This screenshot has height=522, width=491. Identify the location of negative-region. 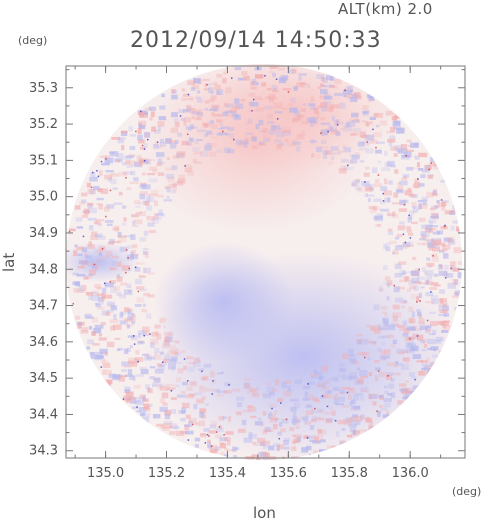
(102, 262).